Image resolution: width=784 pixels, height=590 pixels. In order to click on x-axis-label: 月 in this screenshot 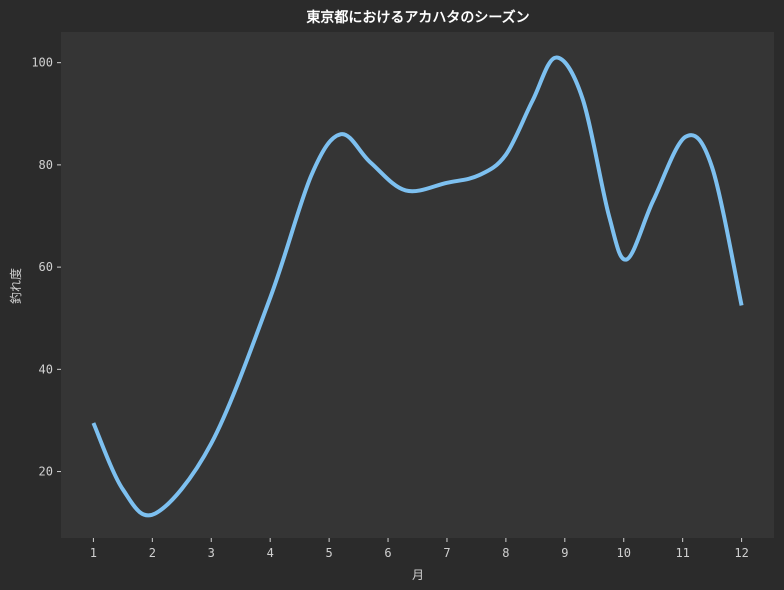, I will do `click(418, 575)`.